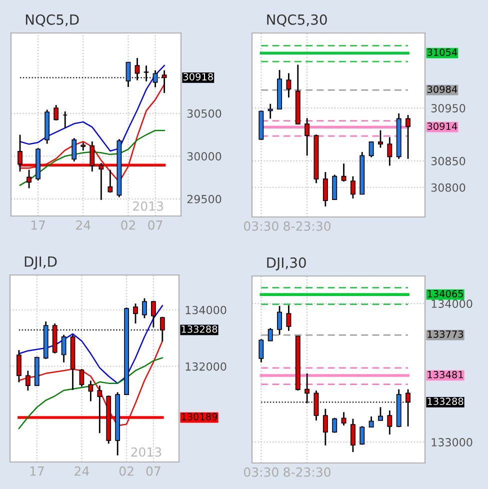 This screenshot has width=488, height=489. I want to click on y-tick-label: 132000, so click(206, 366).